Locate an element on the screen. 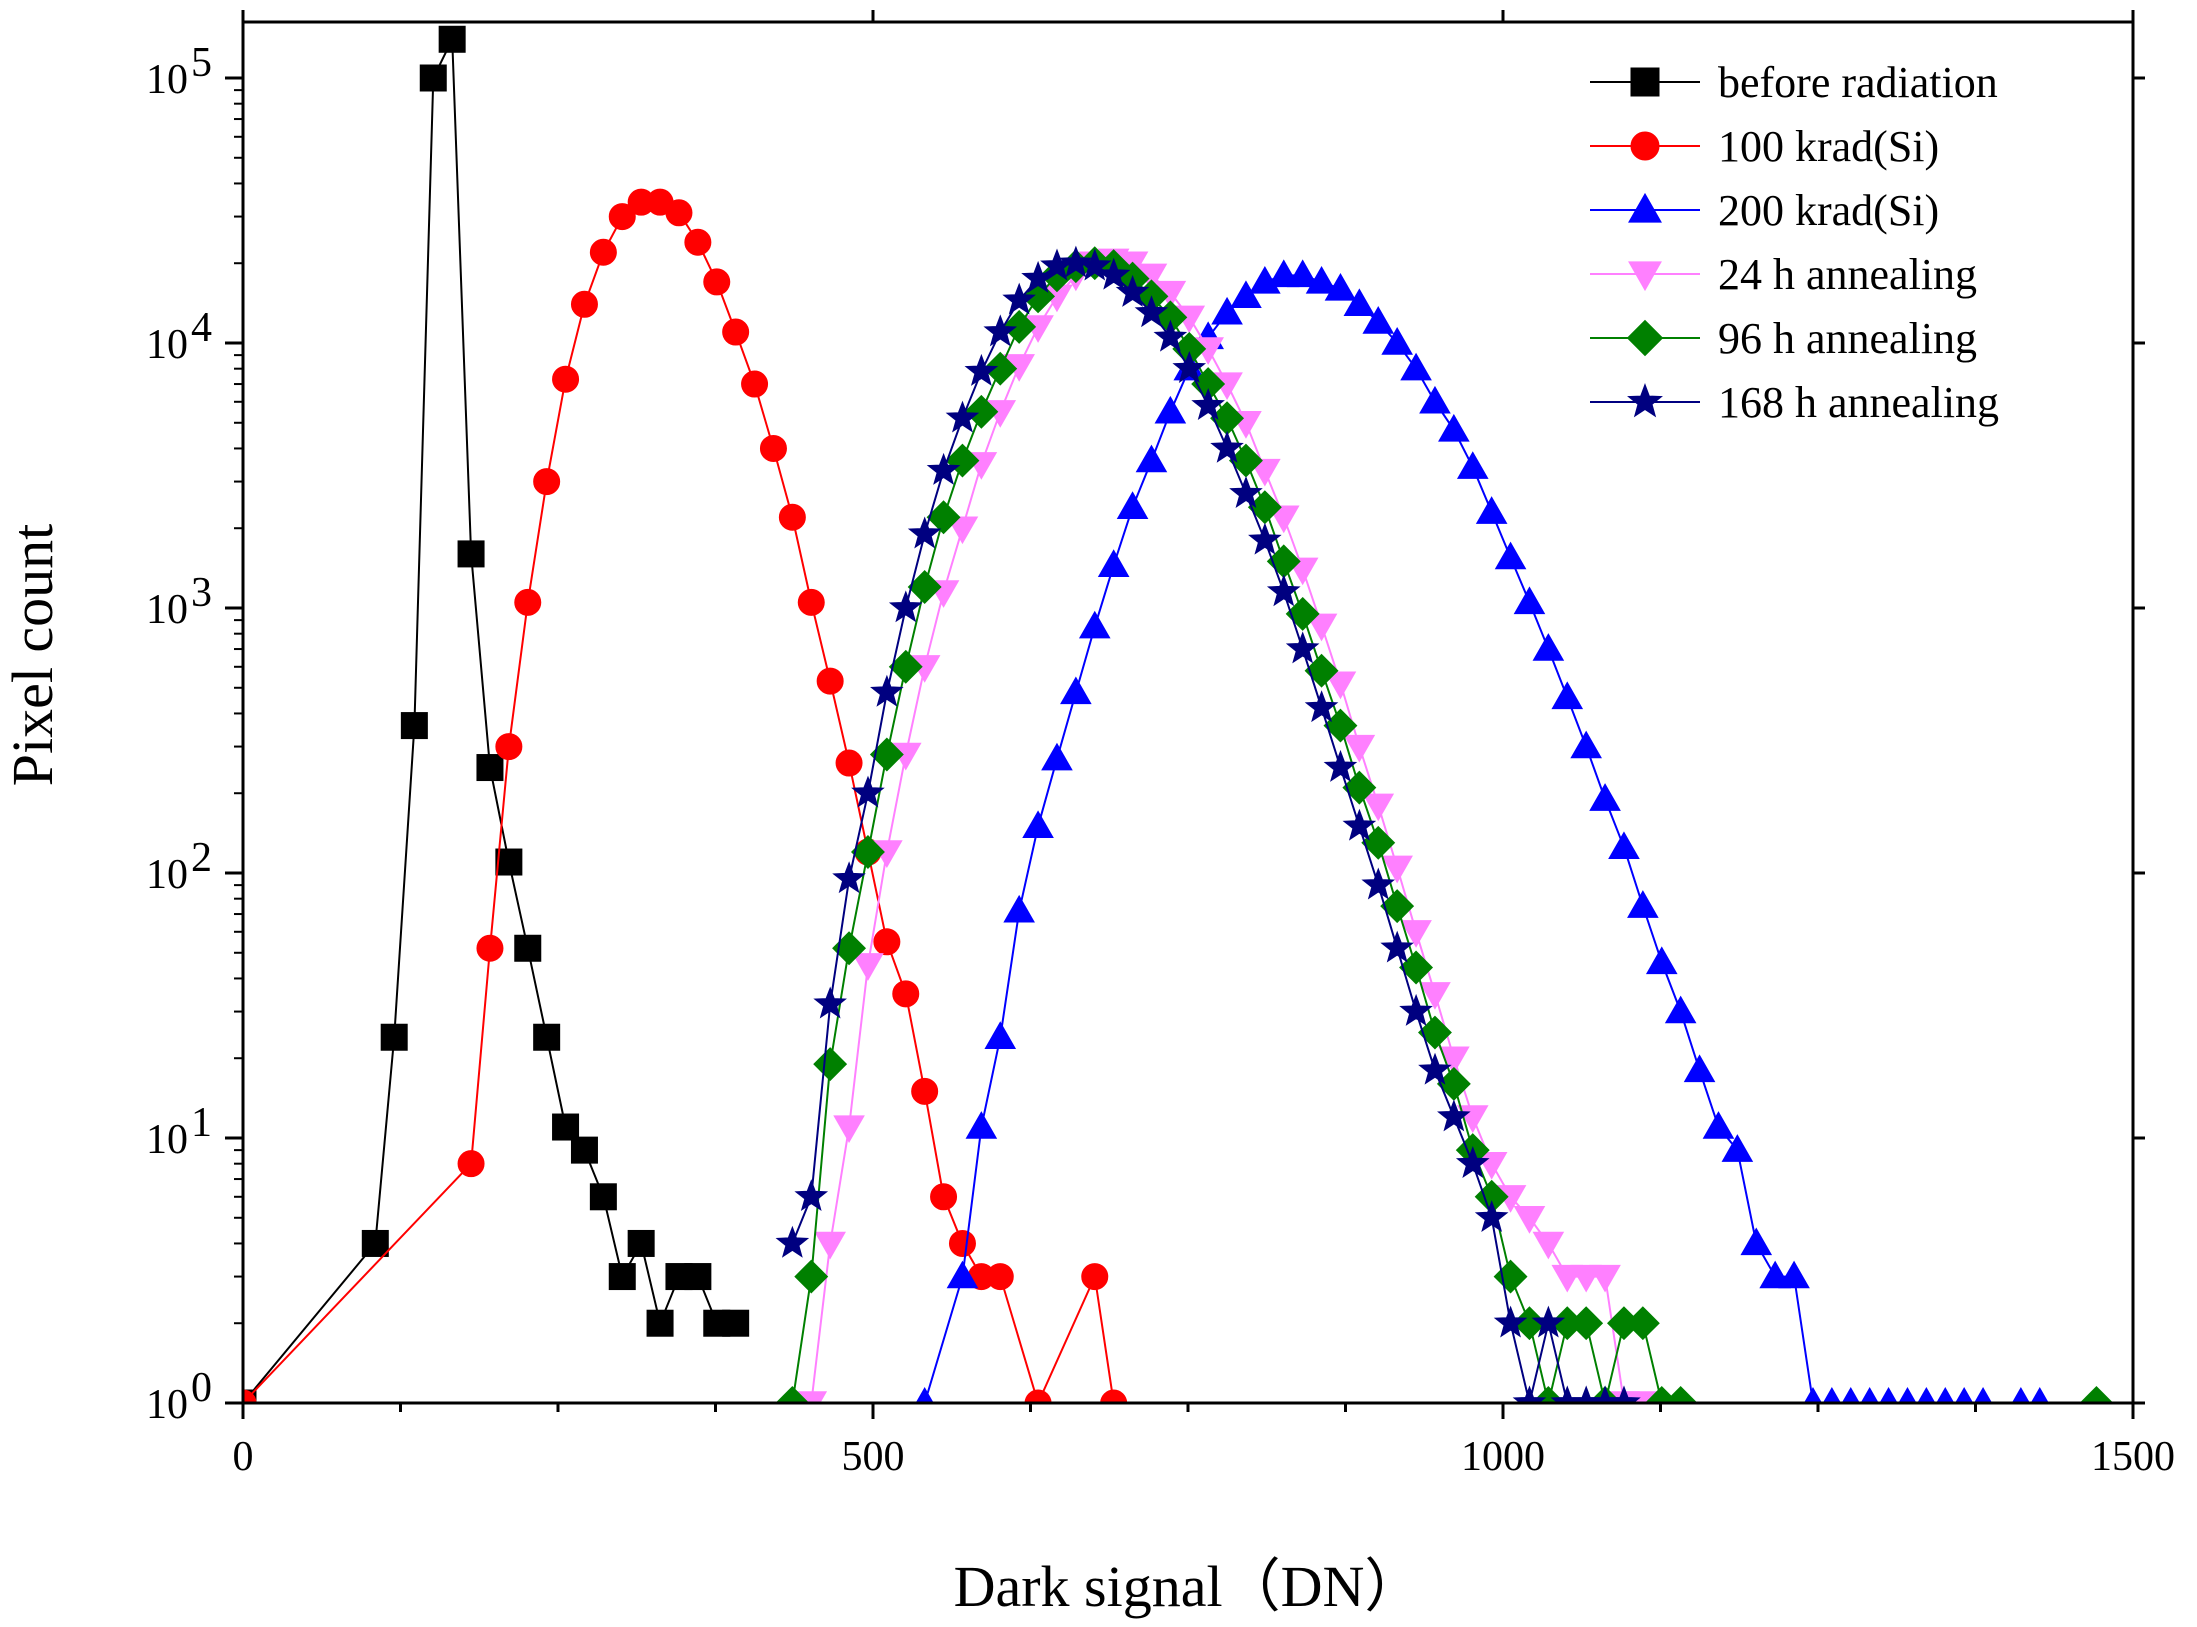 Image resolution: width=2197 pixels, height=1627 pixels. y-axis-title: Pixel count is located at coordinates (32, 655).